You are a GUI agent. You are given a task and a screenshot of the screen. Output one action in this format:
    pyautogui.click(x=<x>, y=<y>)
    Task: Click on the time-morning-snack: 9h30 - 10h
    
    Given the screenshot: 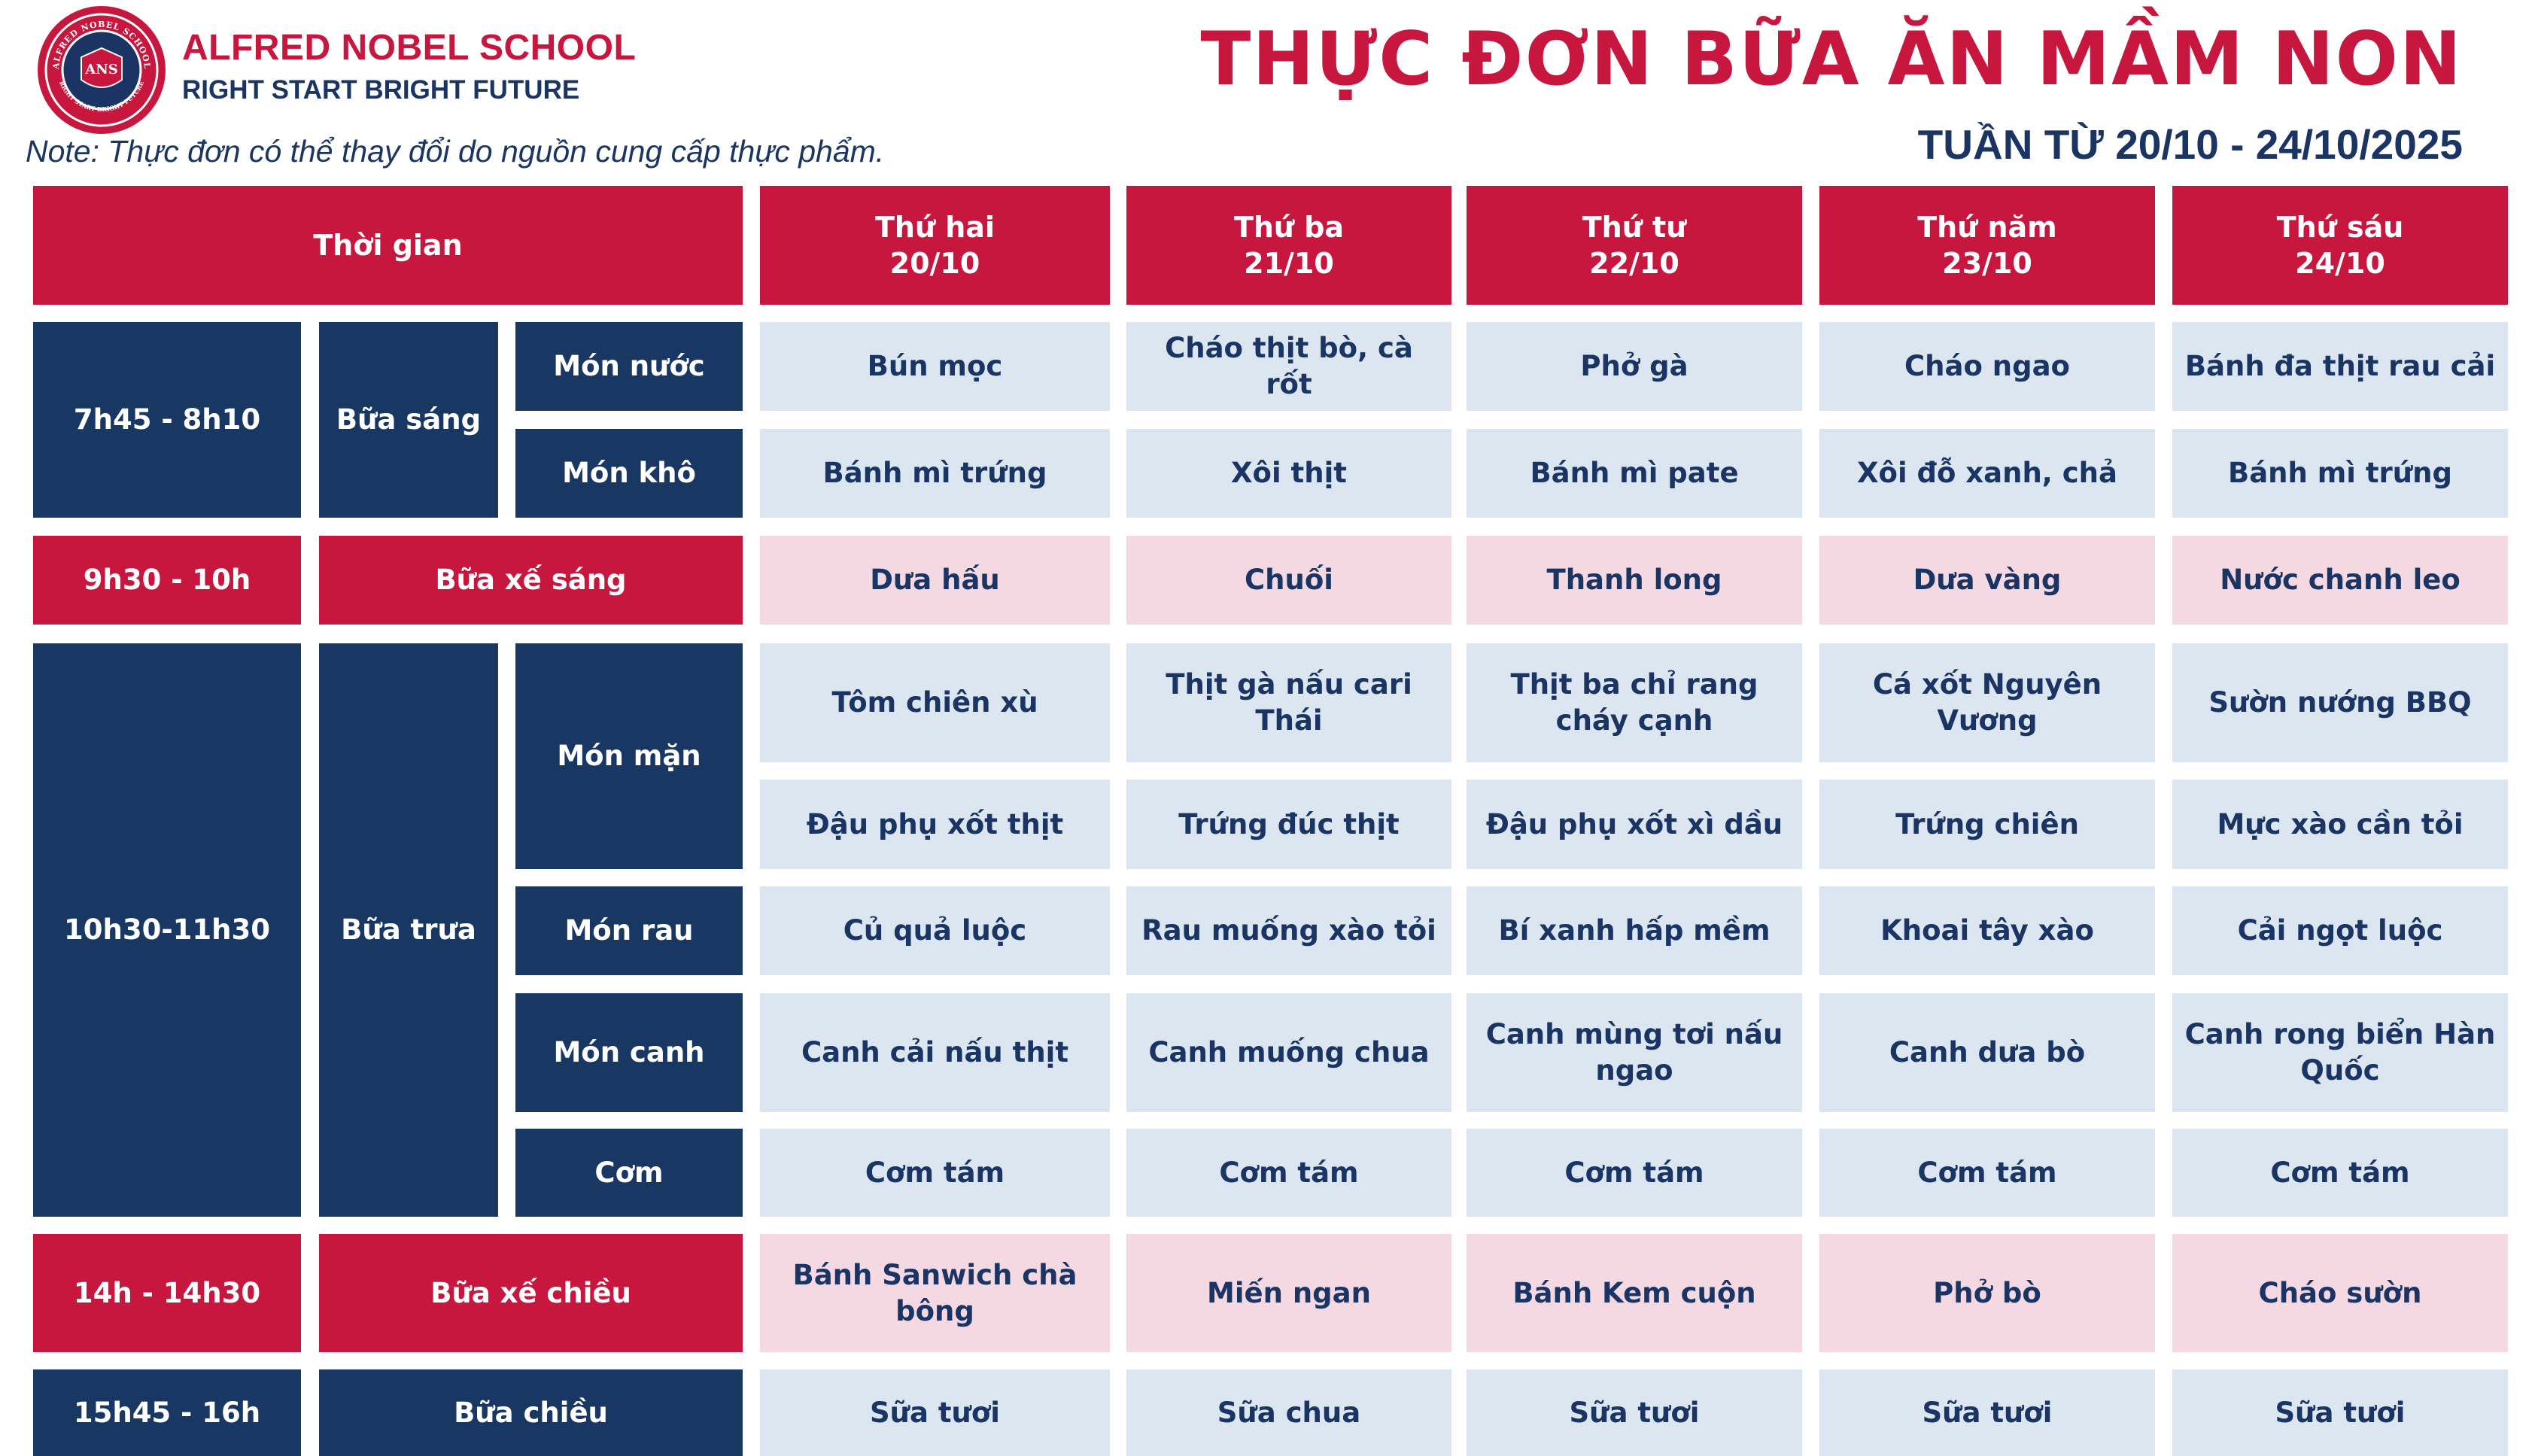 What is the action you would take?
    pyautogui.click(x=167, y=580)
    